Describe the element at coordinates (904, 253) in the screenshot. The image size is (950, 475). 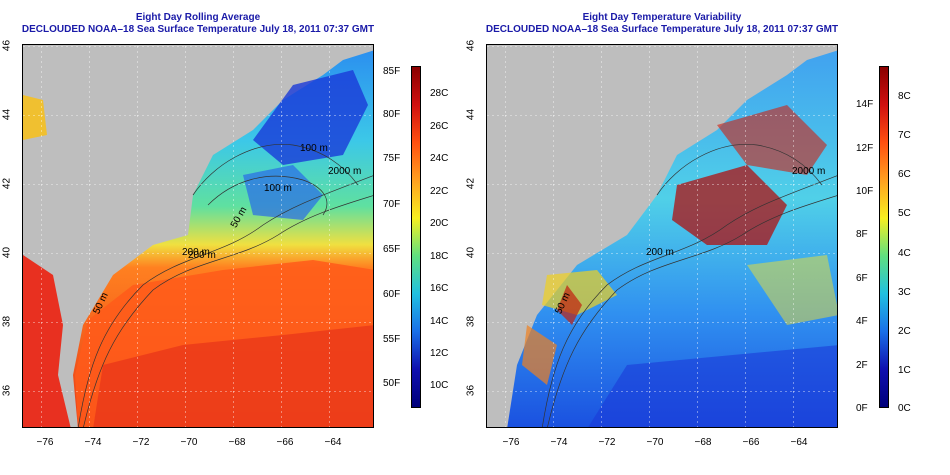
I see `right-colorbar-c-label: 4C` at that location.